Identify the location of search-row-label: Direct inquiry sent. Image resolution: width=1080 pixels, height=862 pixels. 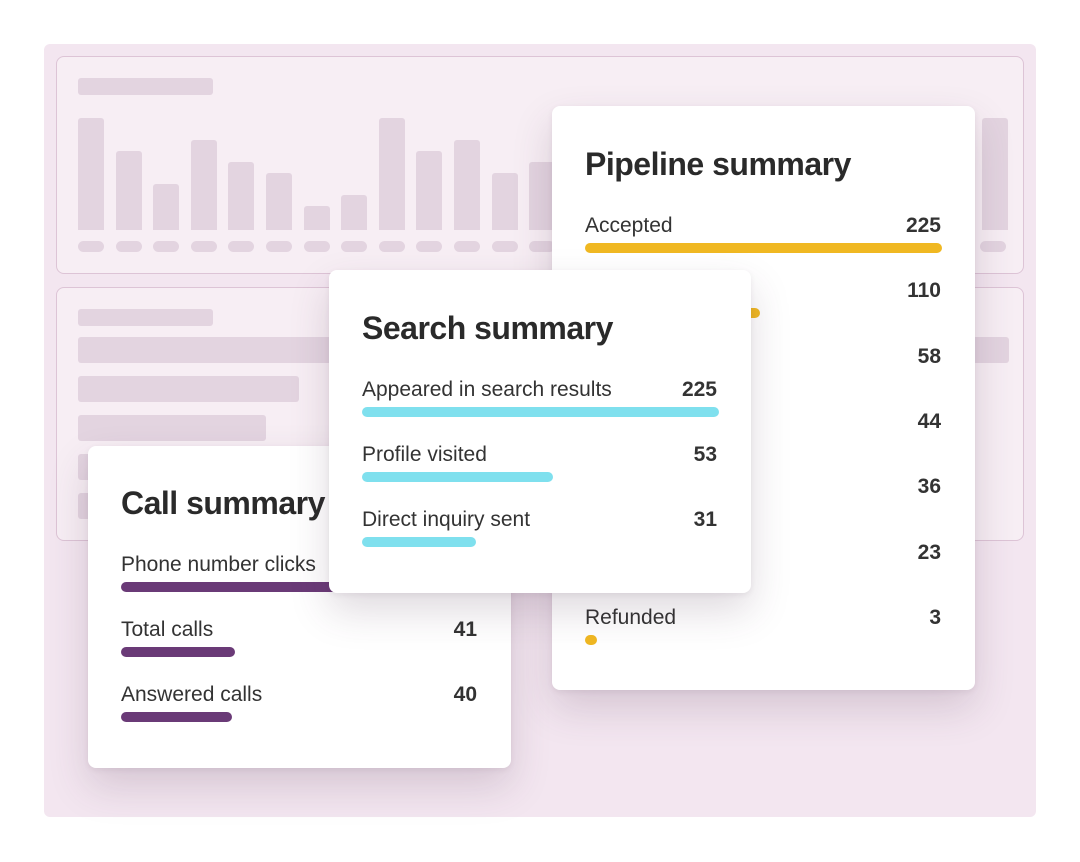
(446, 519).